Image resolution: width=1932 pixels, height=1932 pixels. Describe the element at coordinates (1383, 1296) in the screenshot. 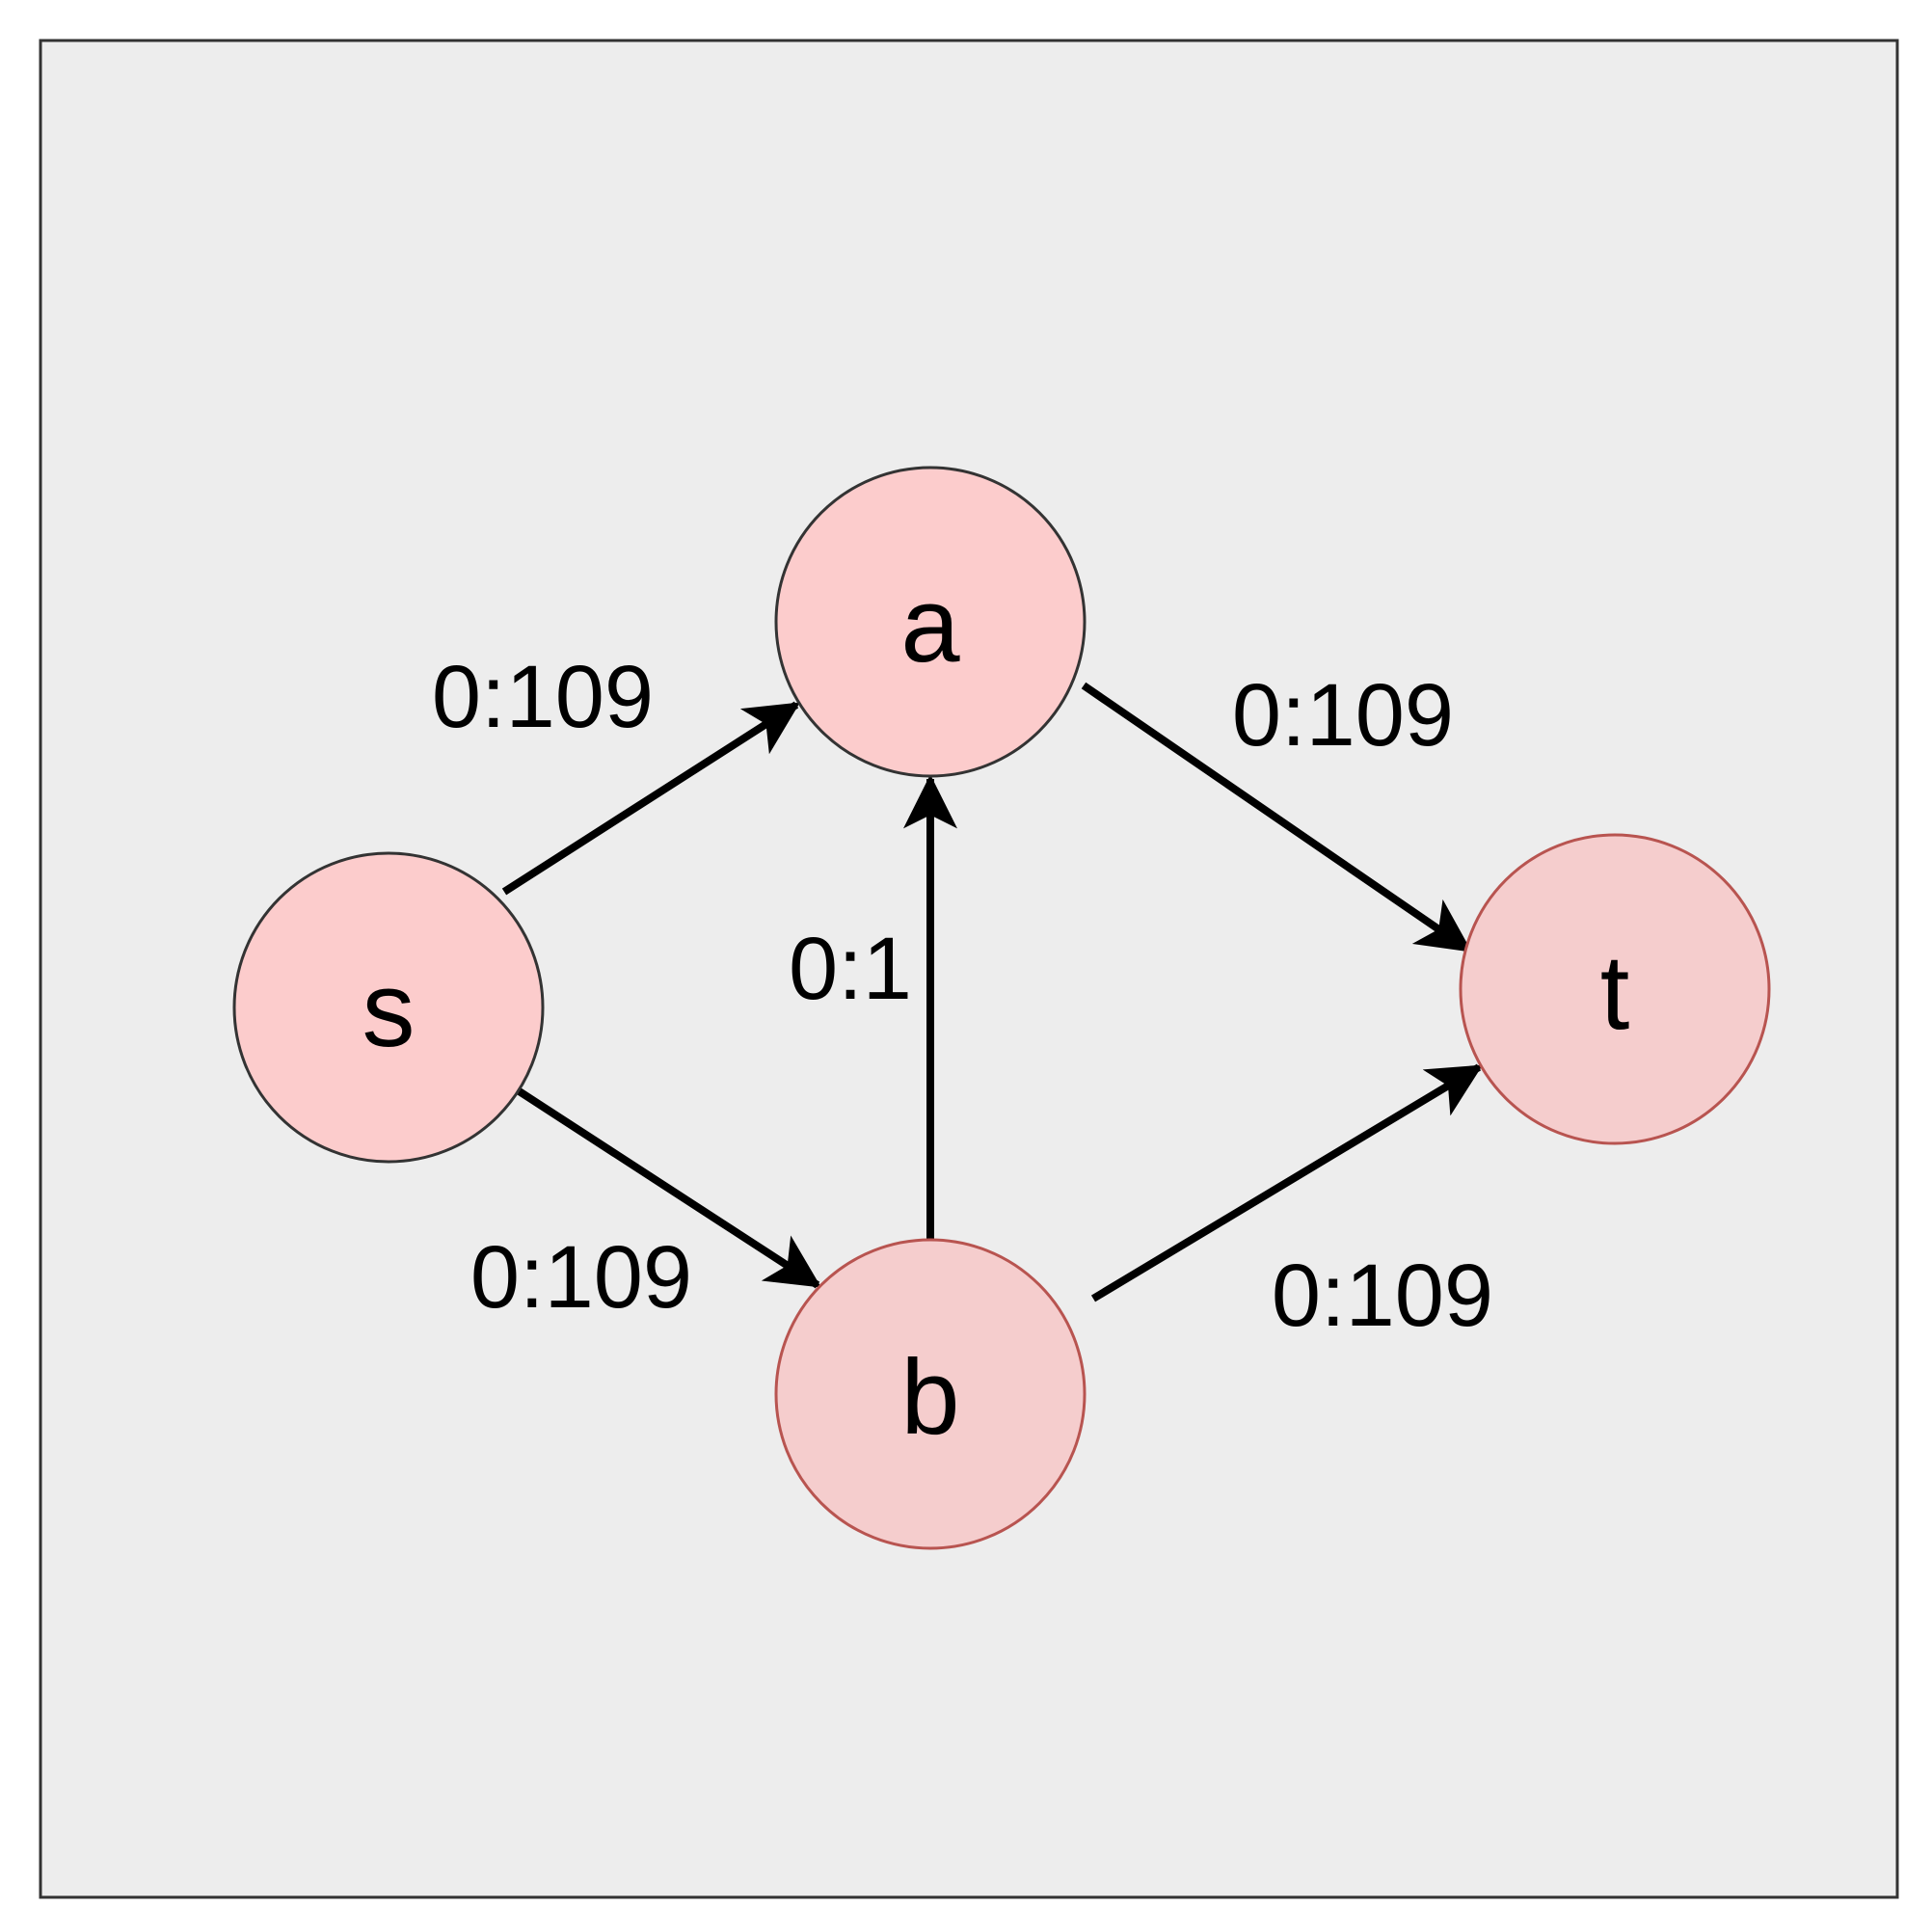

I see `edge-b-t-label: 0:109` at that location.